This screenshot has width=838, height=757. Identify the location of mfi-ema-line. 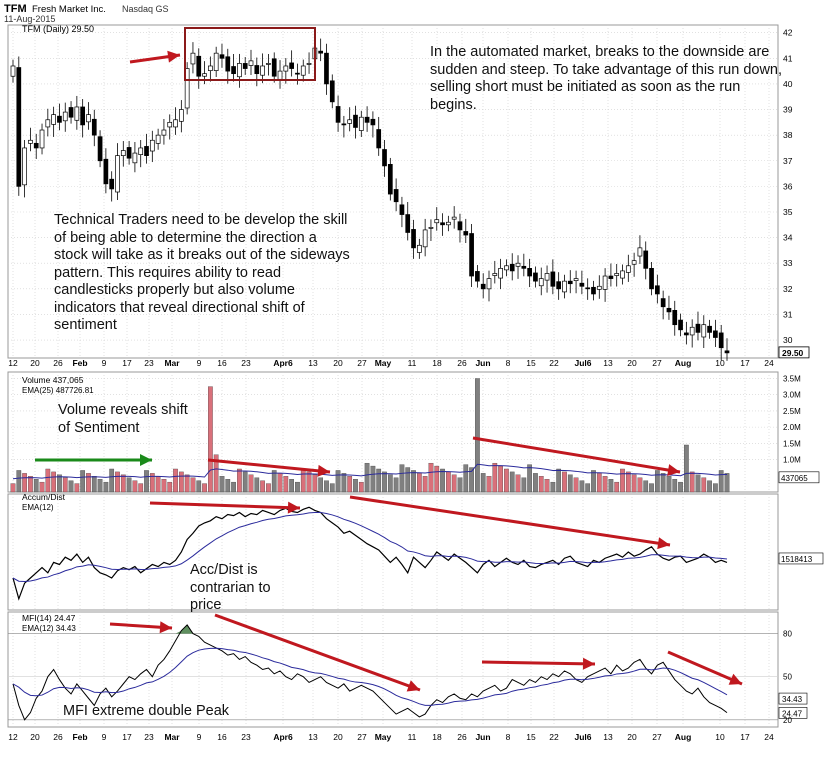
(370, 676).